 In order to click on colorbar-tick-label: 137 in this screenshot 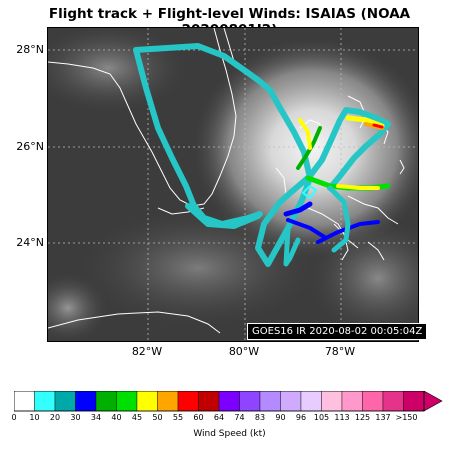, I will do `click(383, 417)`.